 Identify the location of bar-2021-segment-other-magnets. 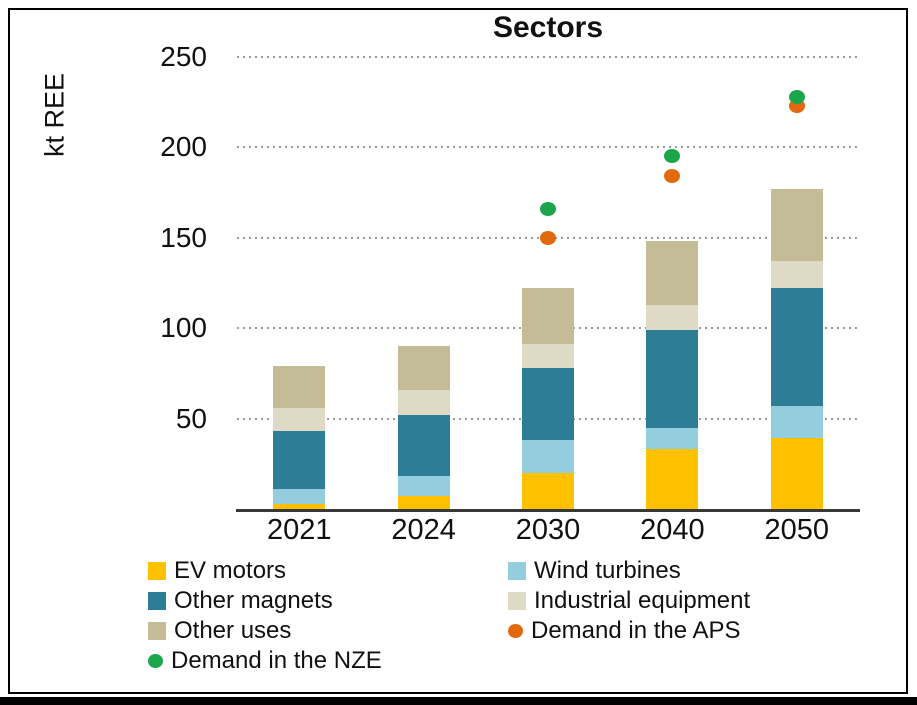
(299, 460).